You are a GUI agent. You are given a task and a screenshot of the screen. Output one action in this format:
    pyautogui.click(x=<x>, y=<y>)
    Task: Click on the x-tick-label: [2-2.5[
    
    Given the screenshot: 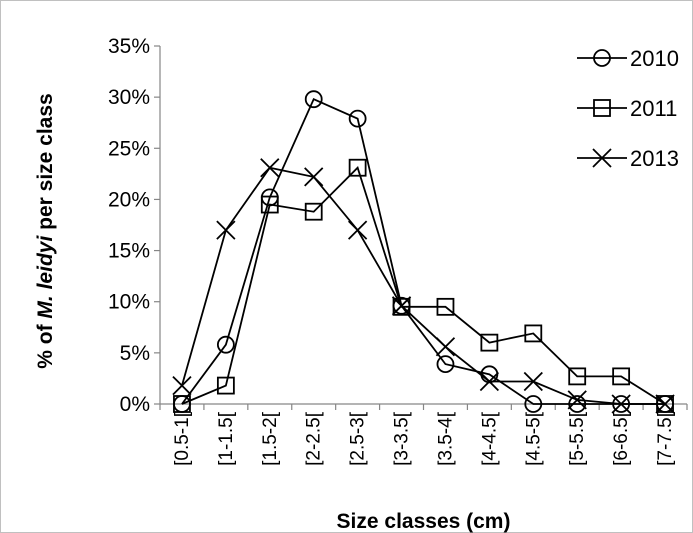 What is the action you would take?
    pyautogui.click(x=314, y=438)
    